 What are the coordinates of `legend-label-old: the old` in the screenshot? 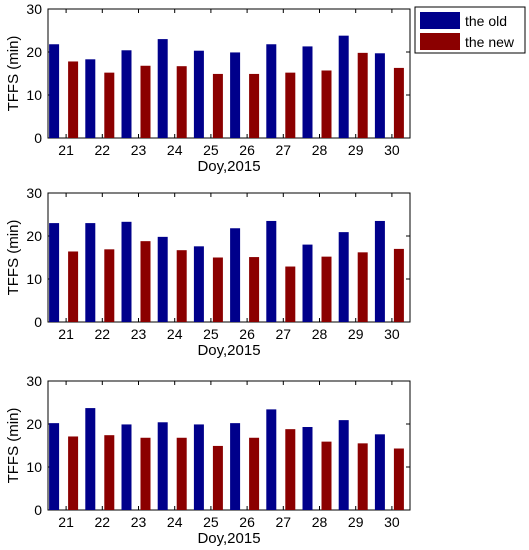 It's located at (486, 21).